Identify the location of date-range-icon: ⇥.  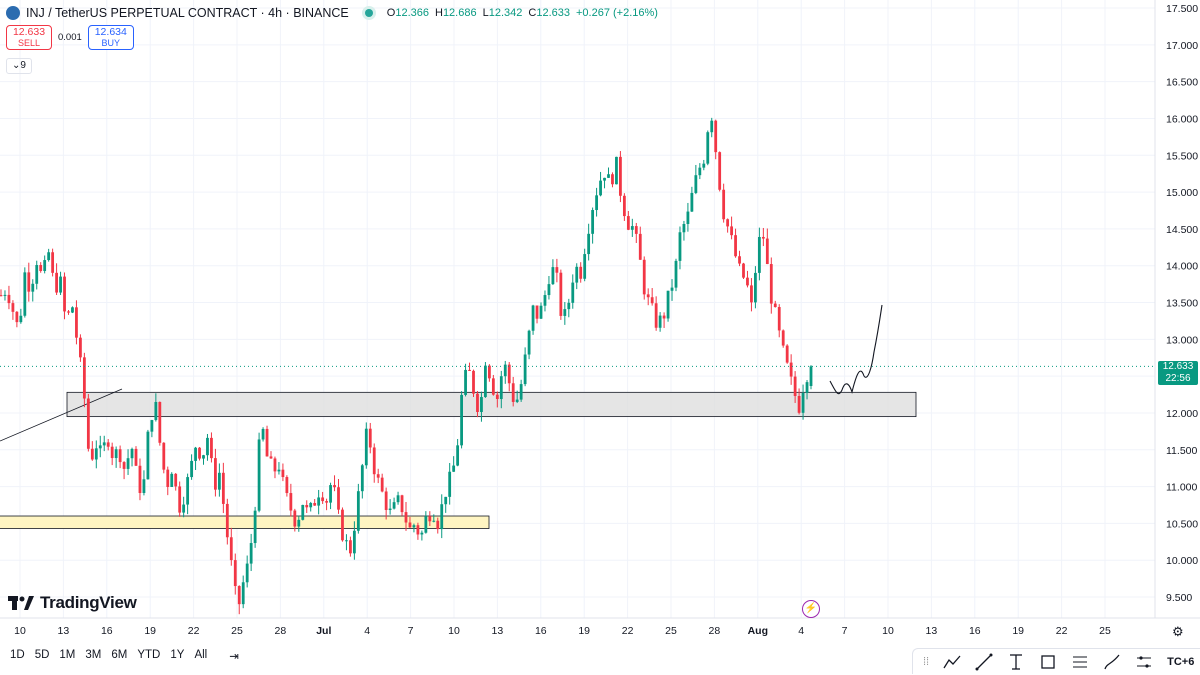
(234, 657).